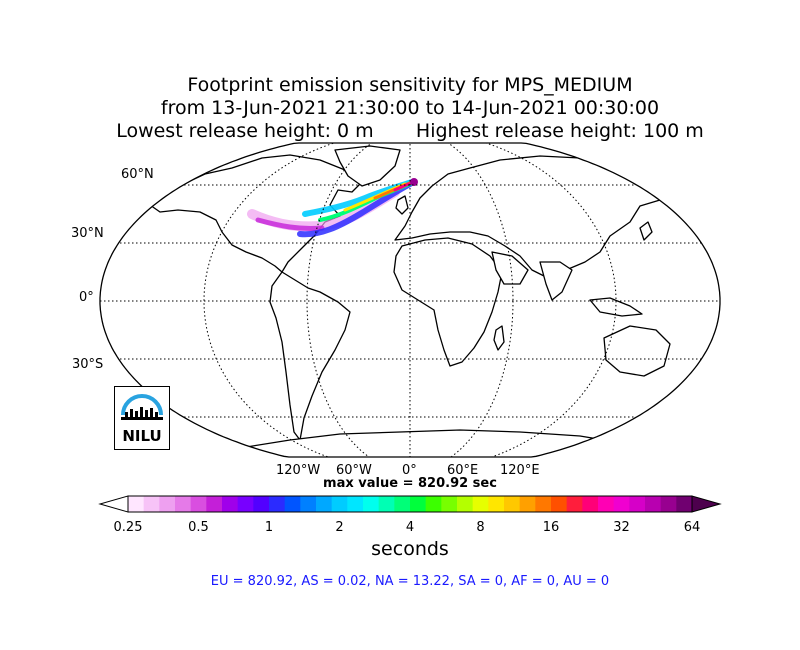 The width and height of the screenshot is (800, 650). I want to click on nilu-logo-icon, so click(142, 407).